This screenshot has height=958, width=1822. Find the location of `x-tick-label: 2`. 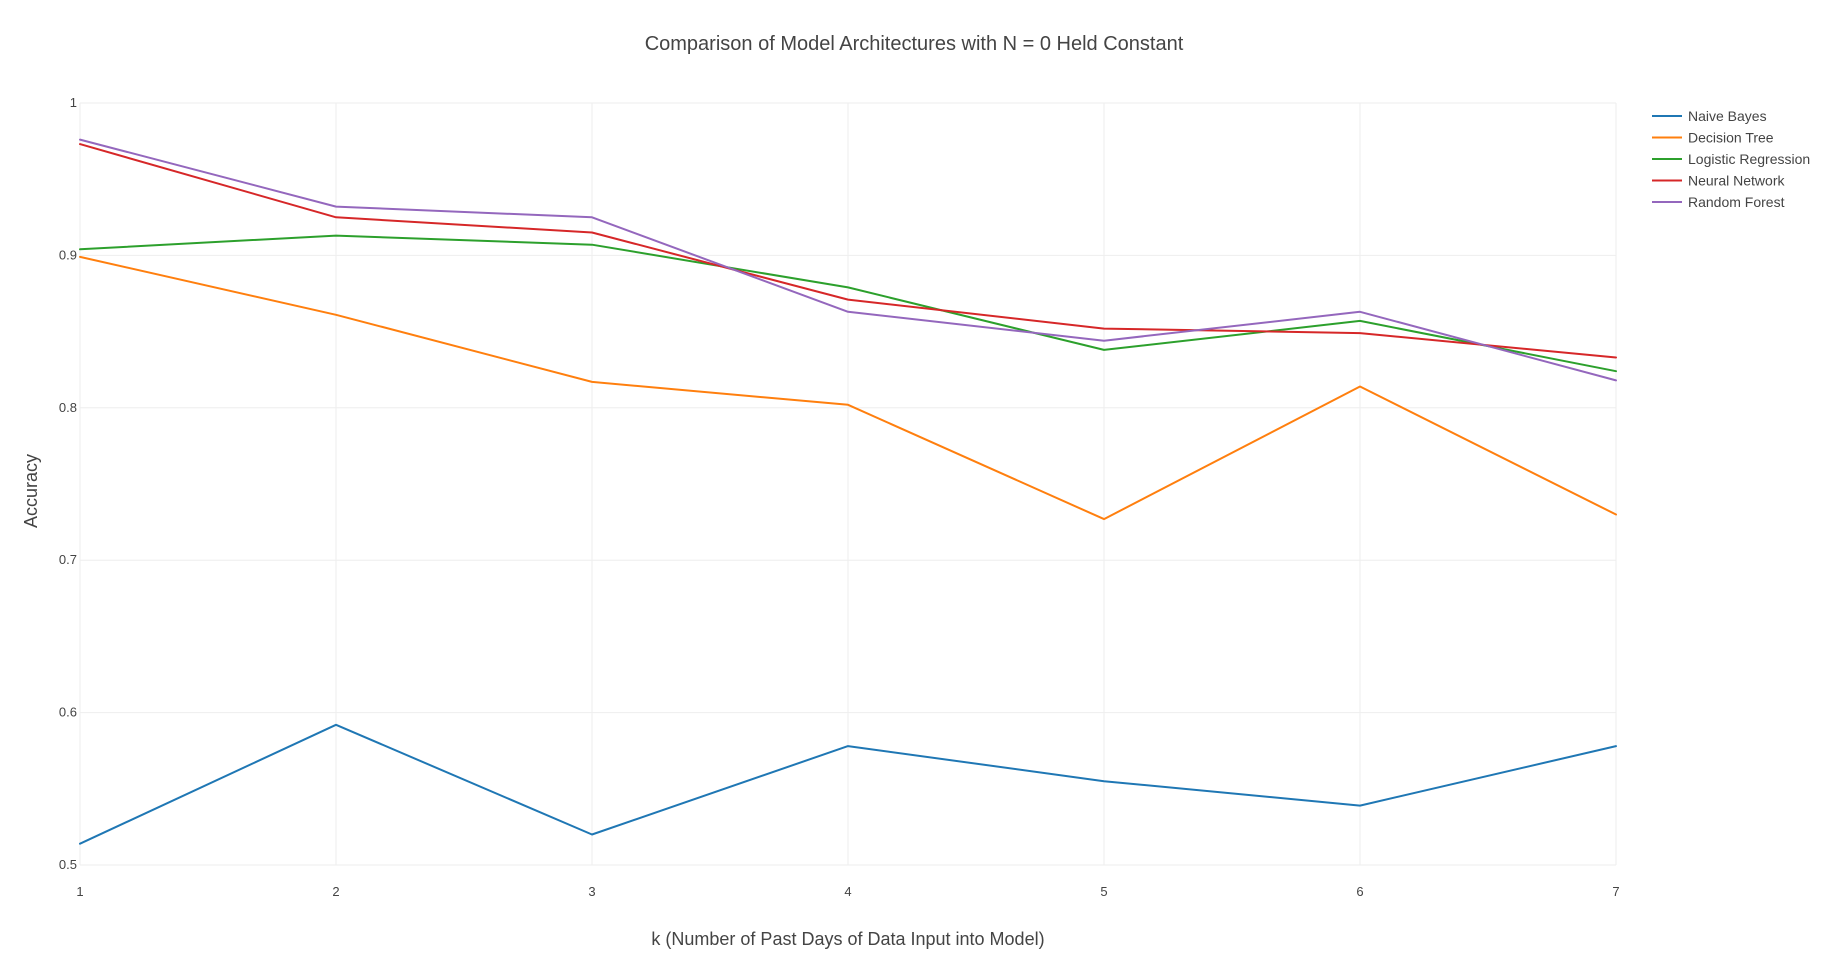

x-tick-label: 2 is located at coordinates (335, 891).